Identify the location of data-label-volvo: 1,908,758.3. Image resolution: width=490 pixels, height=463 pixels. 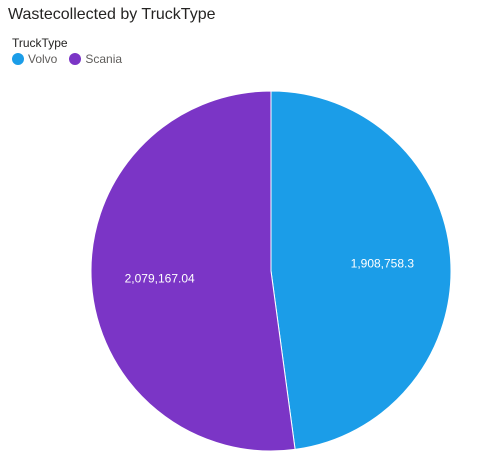
(383, 264).